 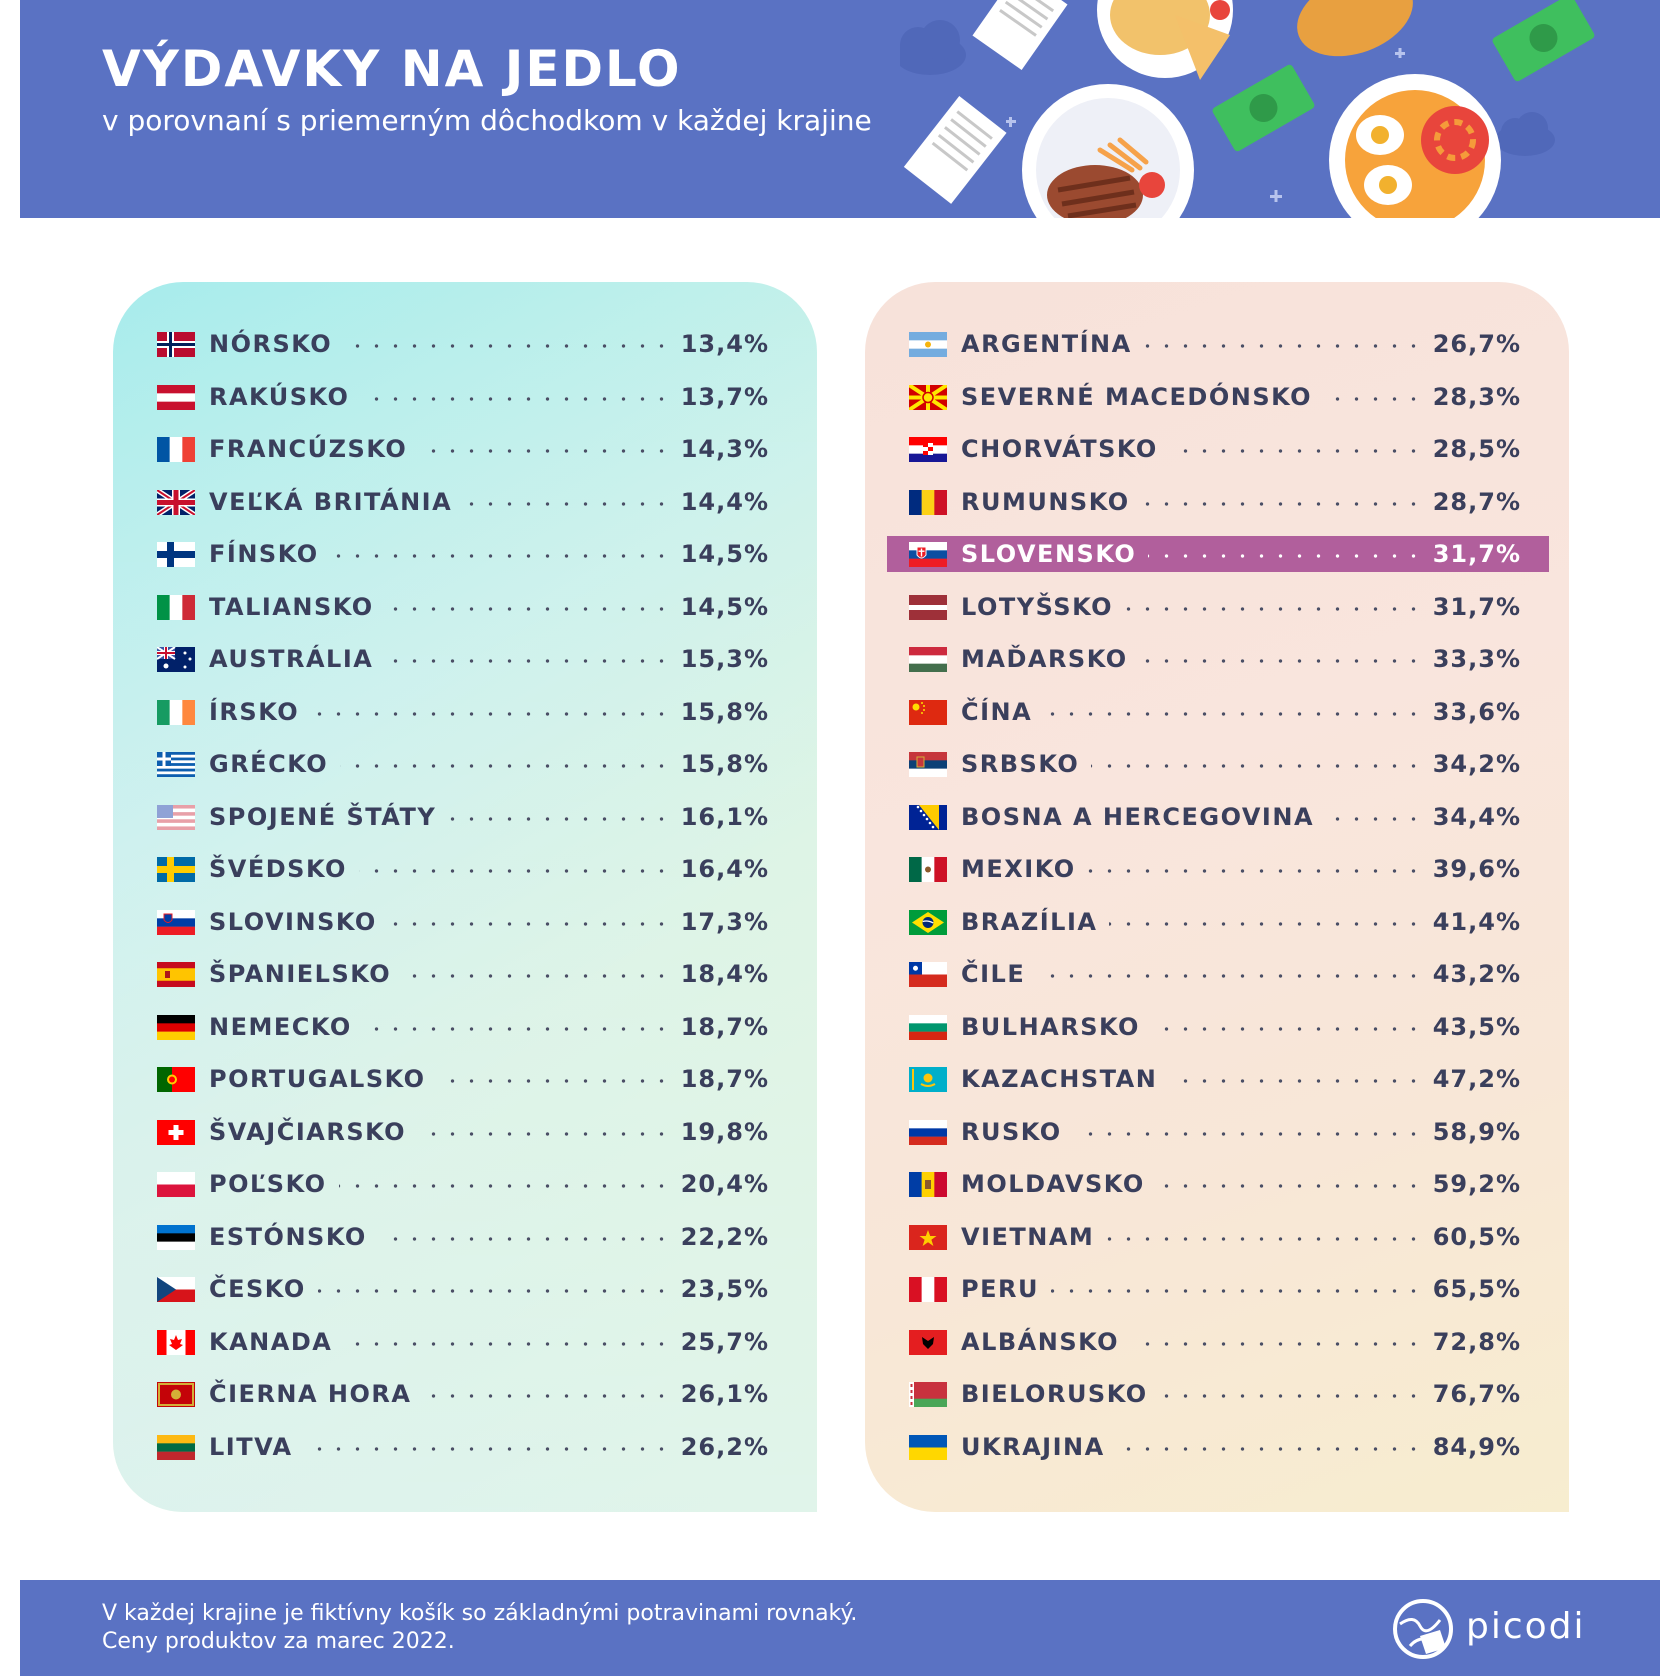 I want to click on food-spend-value: 65,5%, so click(x=1476, y=1289).